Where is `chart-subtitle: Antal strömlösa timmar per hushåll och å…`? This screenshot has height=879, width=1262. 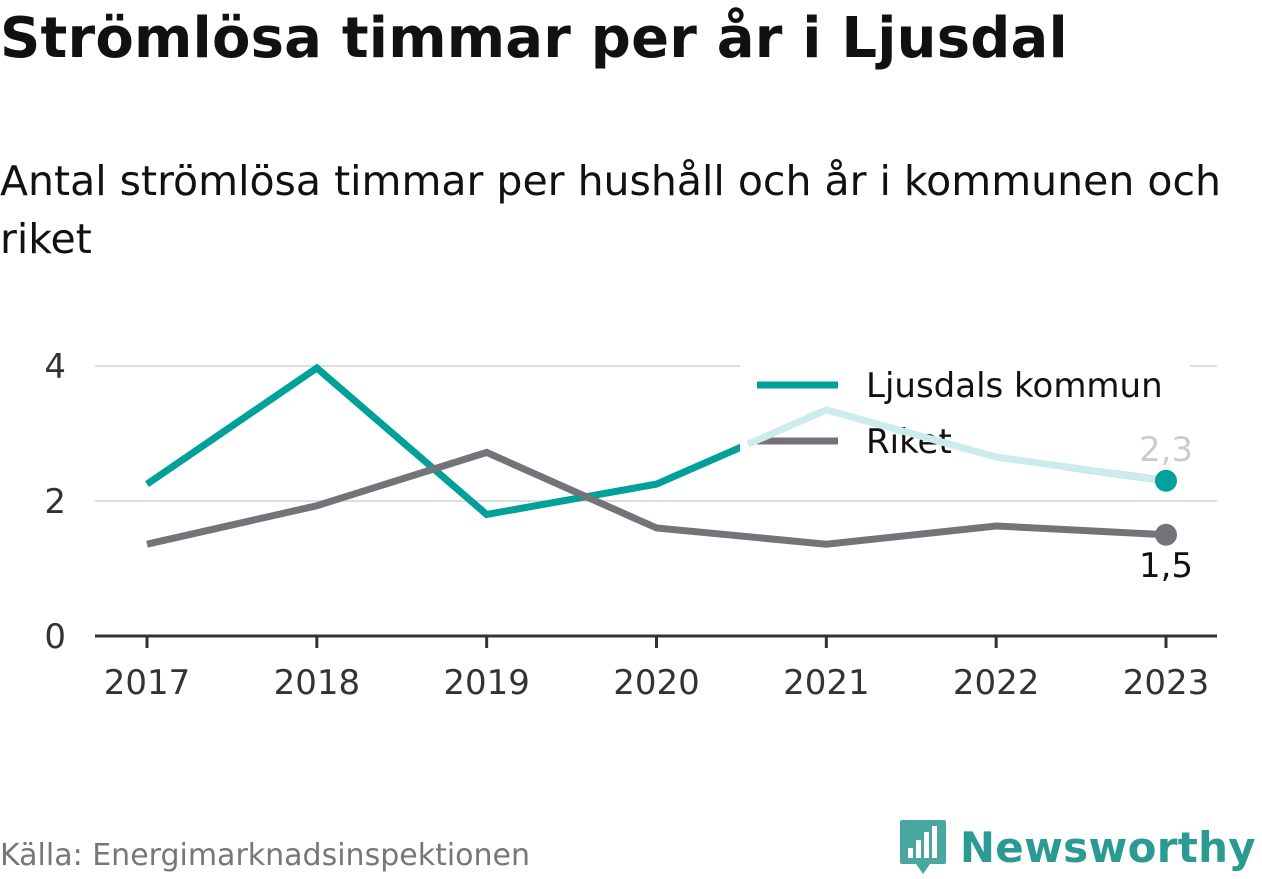
chart-subtitle: Antal strömlösa timmar per hushåll och å… is located at coordinates (610, 210).